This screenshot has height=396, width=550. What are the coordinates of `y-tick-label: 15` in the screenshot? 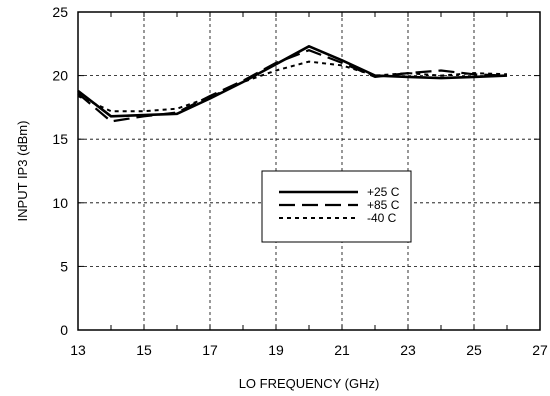 It's located at (60, 139).